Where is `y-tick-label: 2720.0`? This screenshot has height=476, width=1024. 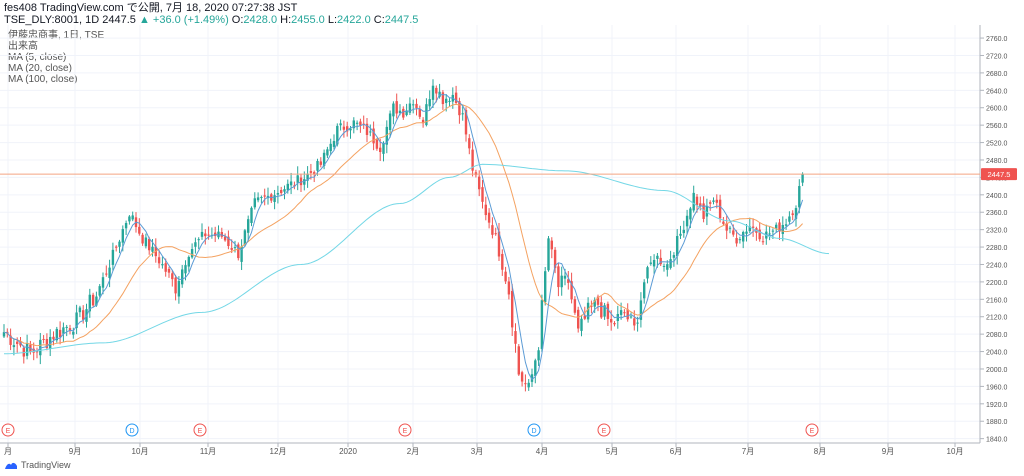 y-tick-label: 2720.0 is located at coordinates (997, 56).